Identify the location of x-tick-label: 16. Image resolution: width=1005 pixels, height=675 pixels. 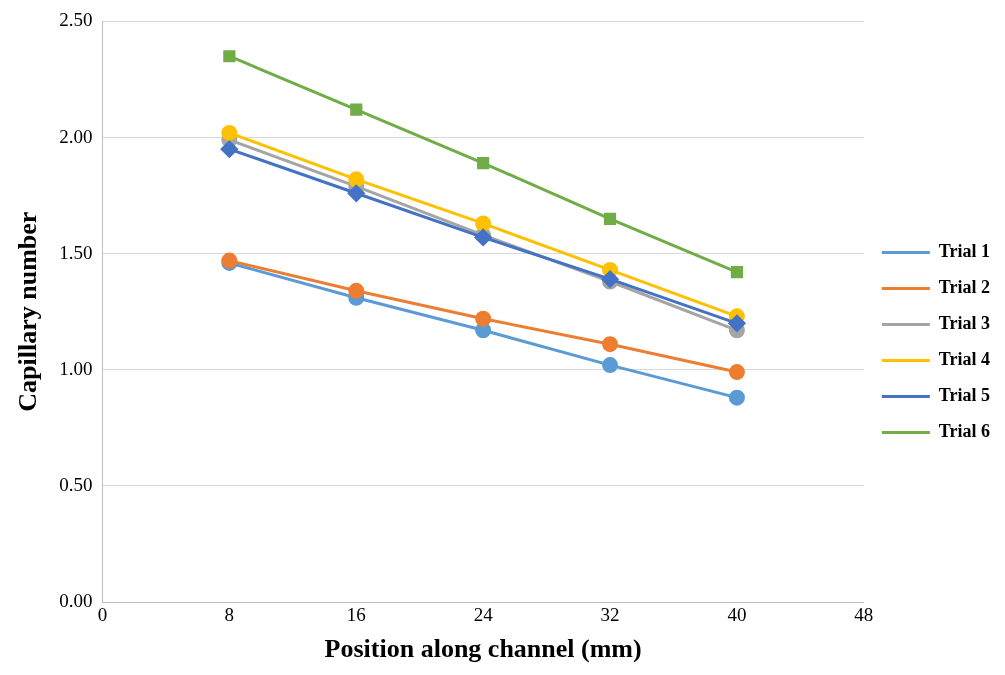
(356, 615).